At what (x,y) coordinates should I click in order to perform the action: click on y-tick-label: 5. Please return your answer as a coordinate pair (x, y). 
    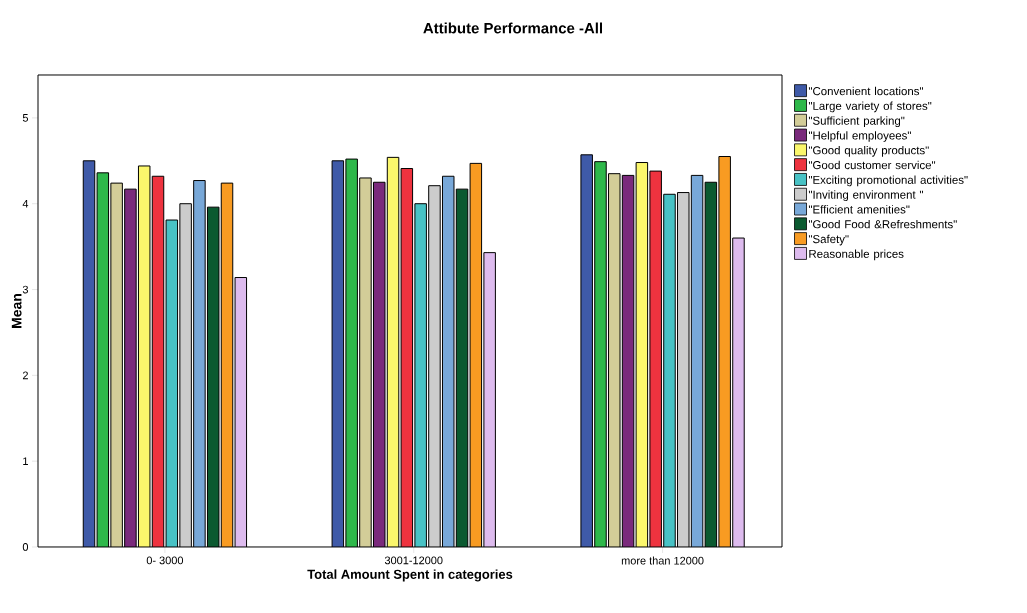
    Looking at the image, I should click on (25, 118).